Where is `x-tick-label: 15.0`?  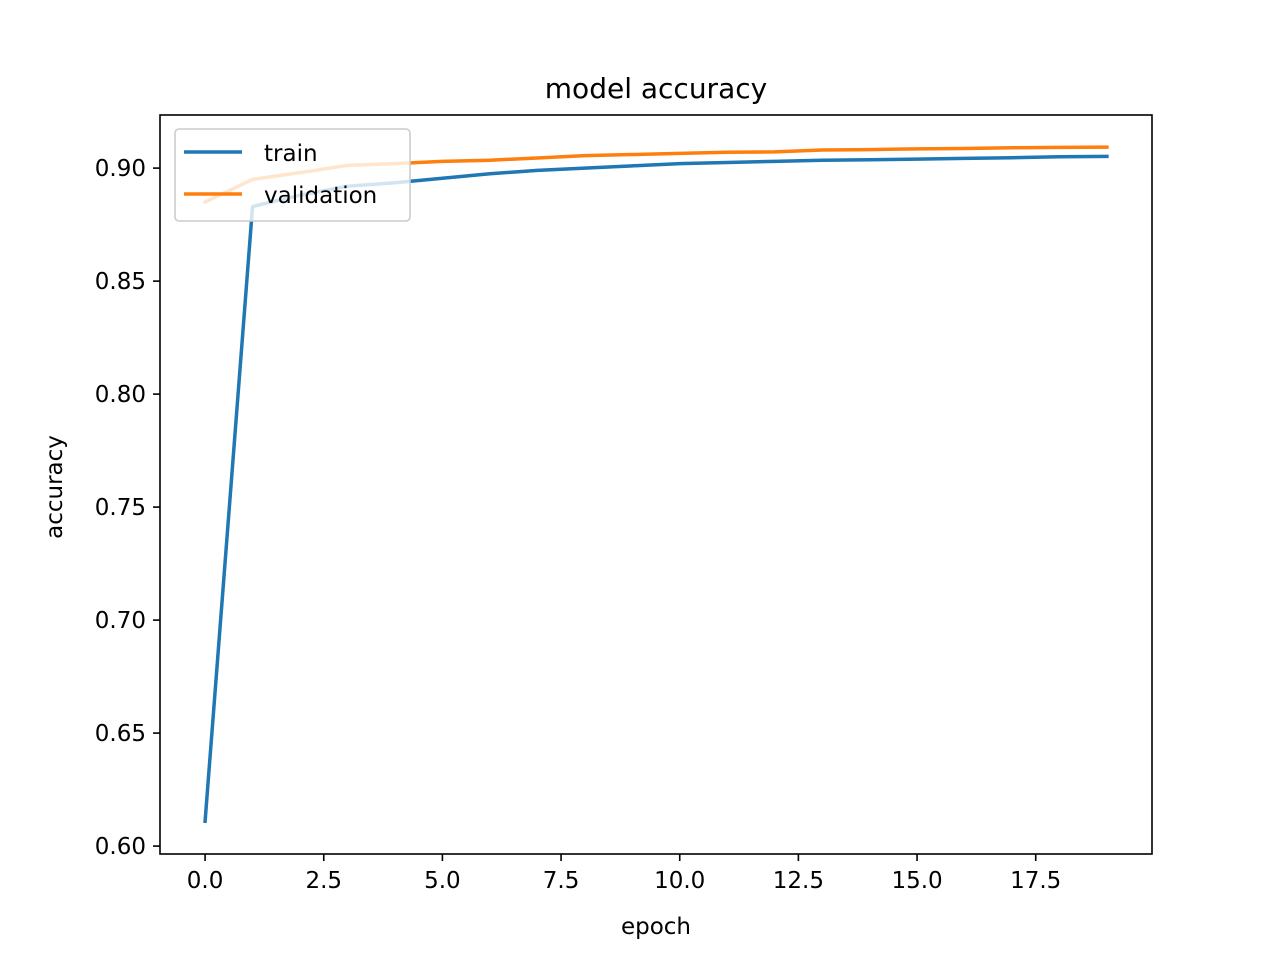
x-tick-label: 15.0 is located at coordinates (916, 881).